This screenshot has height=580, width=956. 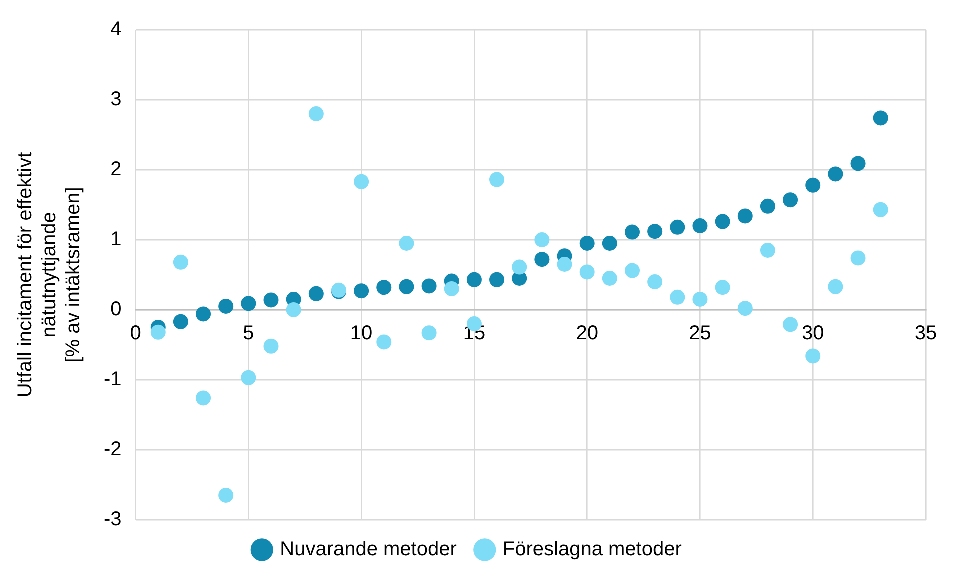 I want to click on legend-label: Föreslagna metoder, so click(x=592, y=549).